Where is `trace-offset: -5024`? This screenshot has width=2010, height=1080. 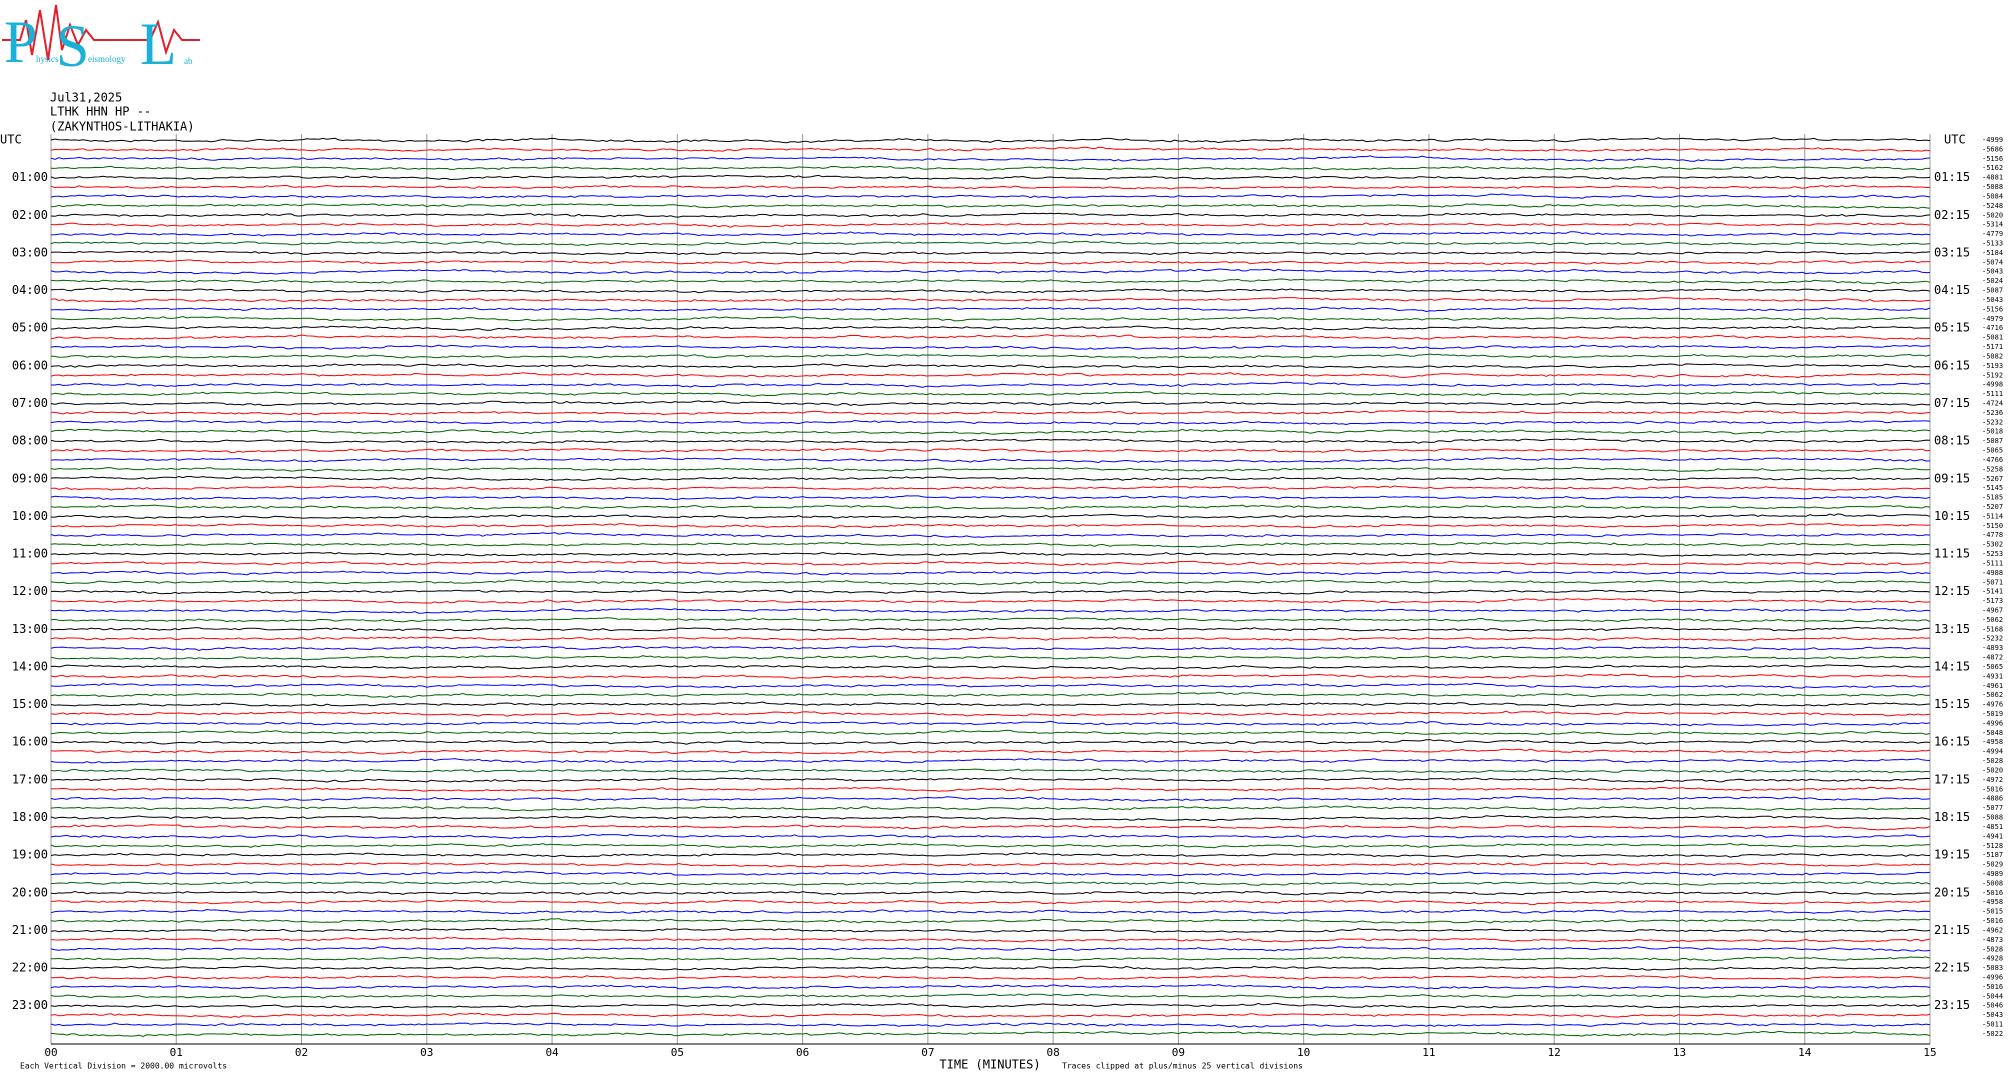 trace-offset: -5024 is located at coordinates (1992, 281).